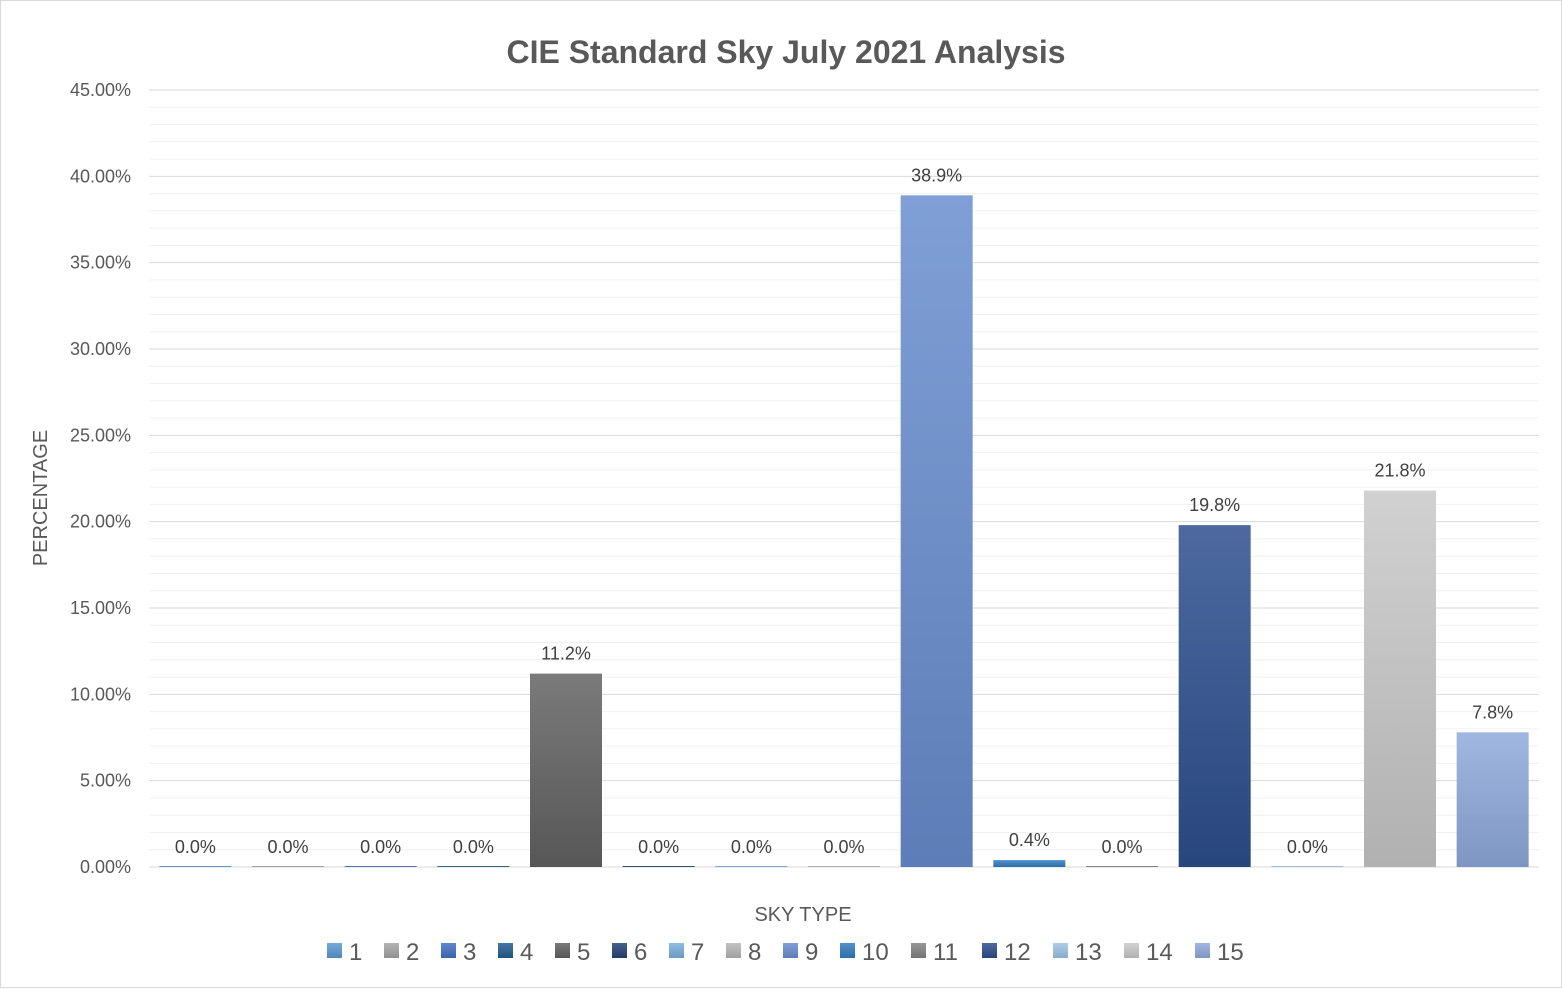  Describe the element at coordinates (1017, 952) in the screenshot. I see `legend-label-12: 12` at that location.